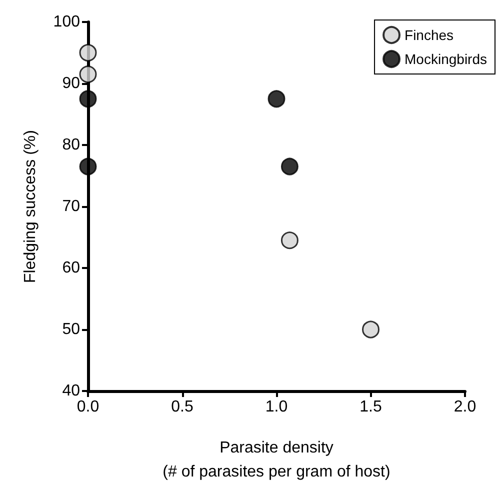 This screenshot has height=489, width=500. What do you see at coordinates (71, 83) in the screenshot?
I see `y-tick-label: 90` at bounding box center [71, 83].